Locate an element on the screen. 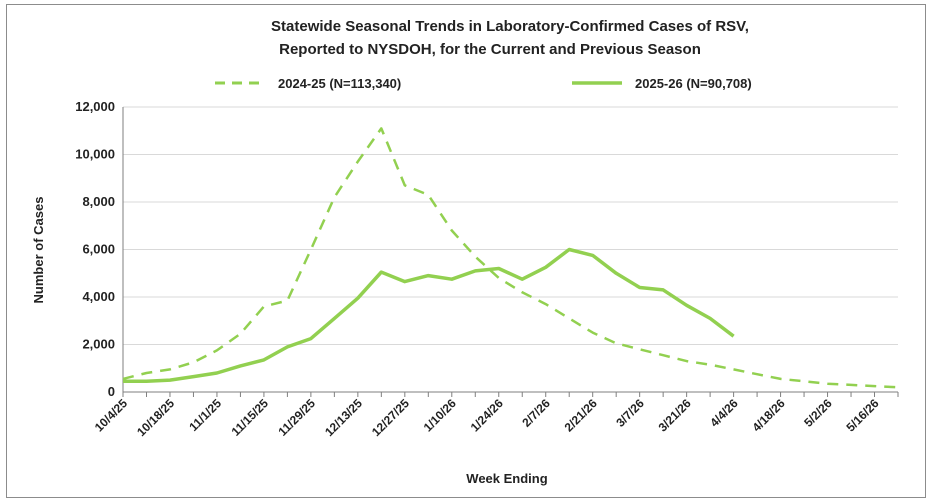 The width and height of the screenshot is (932, 503). x-tick-label: 4/18/26 is located at coordinates (768, 415).